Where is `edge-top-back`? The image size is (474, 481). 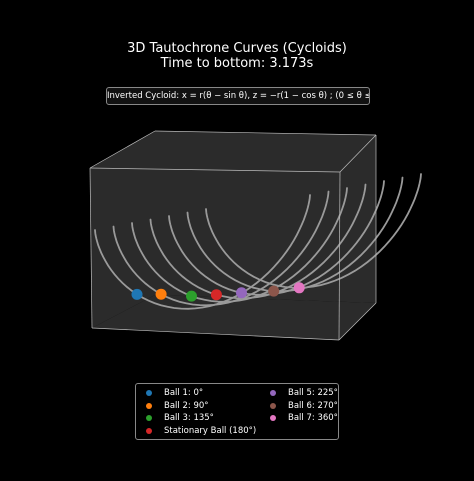
edge-top-back is located at coordinates (265, 133).